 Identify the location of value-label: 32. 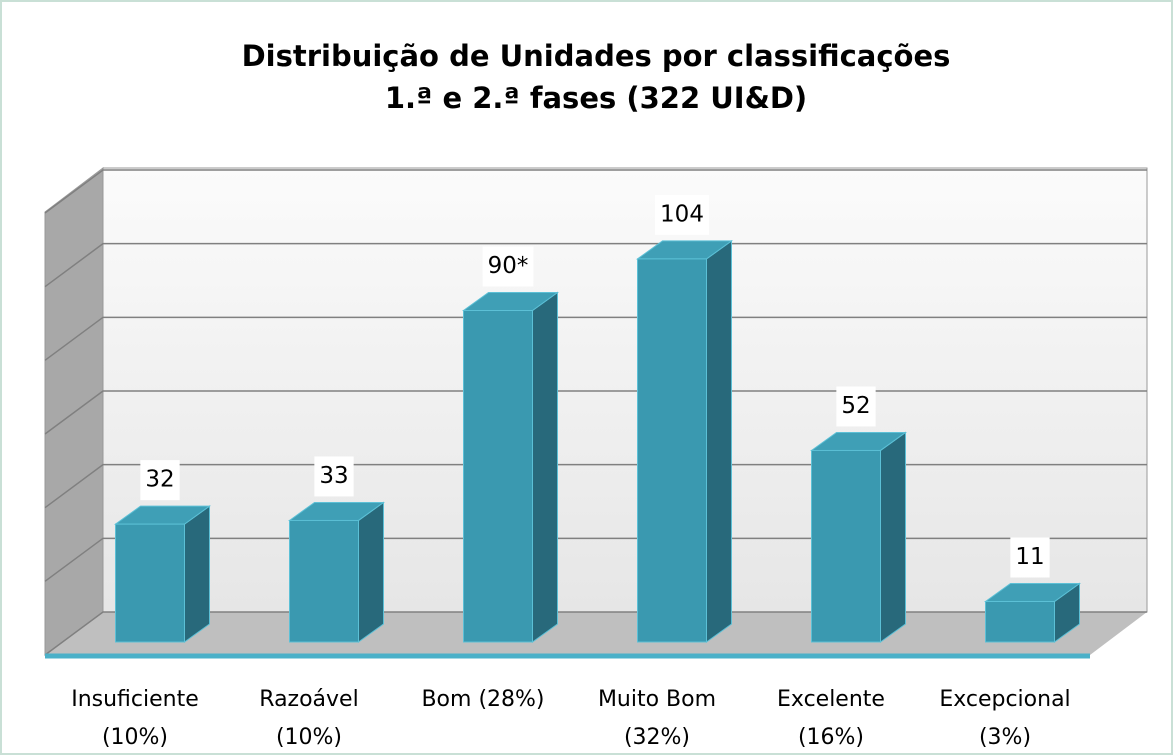
(159, 480).